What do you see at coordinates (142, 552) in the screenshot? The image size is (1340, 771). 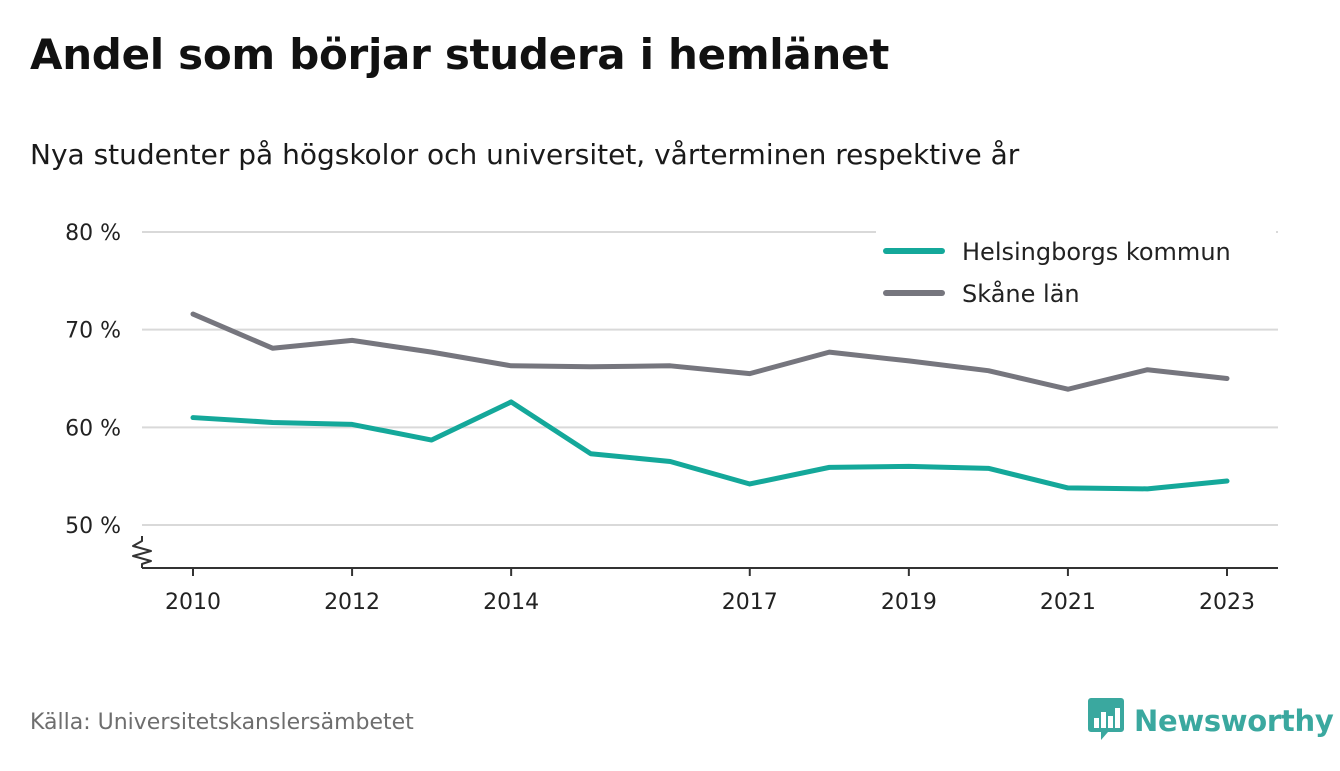 I see `axis-break-icon` at bounding box center [142, 552].